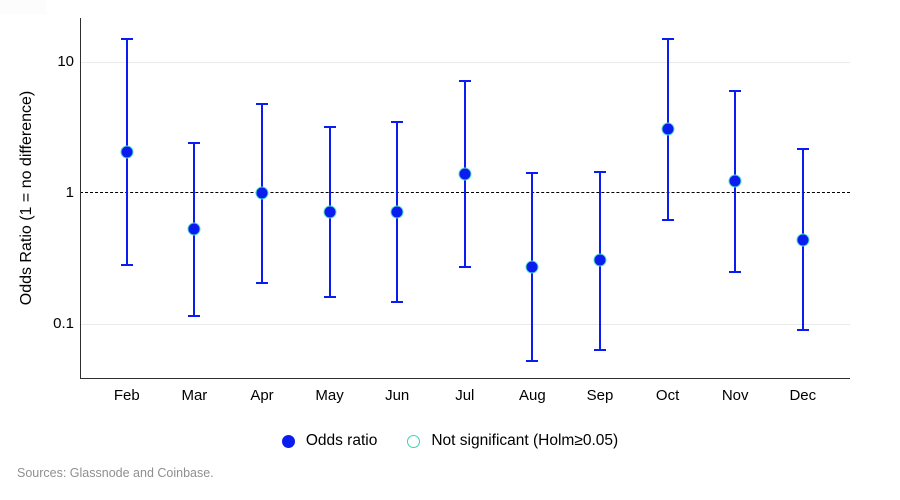 Image resolution: width=900 pixels, height=500 pixels. I want to click on x-tick-label: Apr, so click(262, 395).